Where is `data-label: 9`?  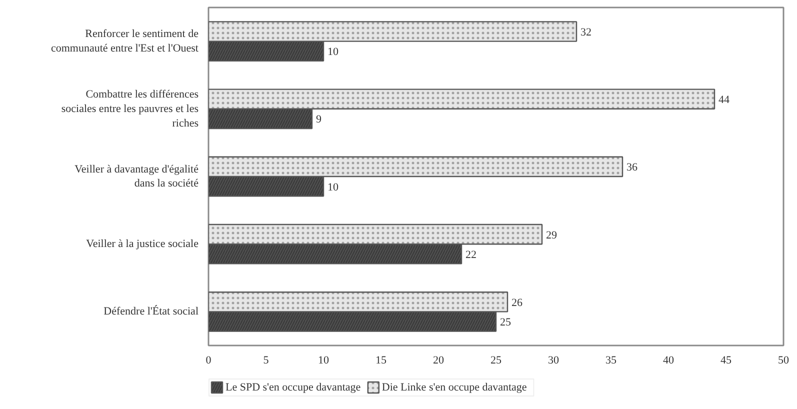 data-label: 9 is located at coordinates (319, 120).